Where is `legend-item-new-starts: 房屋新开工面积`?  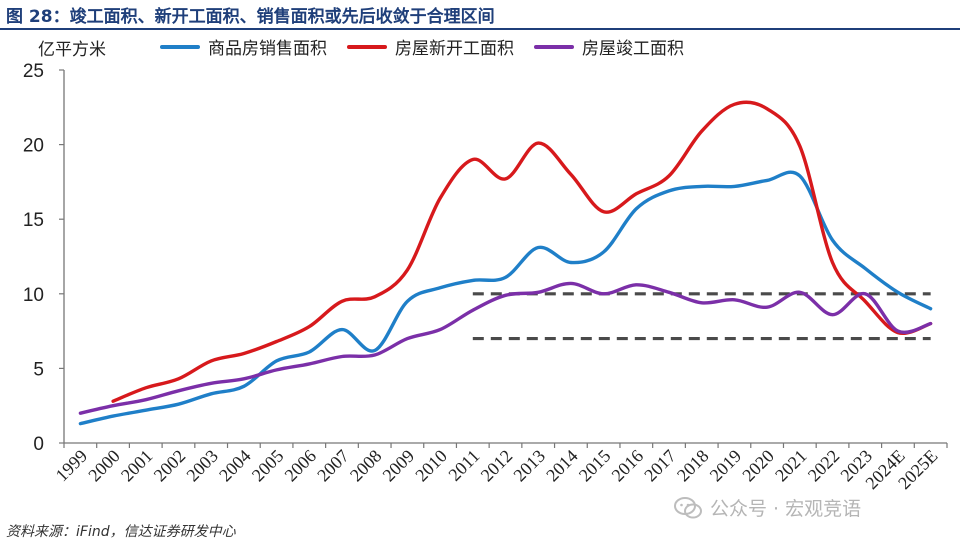 legend-item-new-starts: 房屋新开工面积 is located at coordinates (430, 46).